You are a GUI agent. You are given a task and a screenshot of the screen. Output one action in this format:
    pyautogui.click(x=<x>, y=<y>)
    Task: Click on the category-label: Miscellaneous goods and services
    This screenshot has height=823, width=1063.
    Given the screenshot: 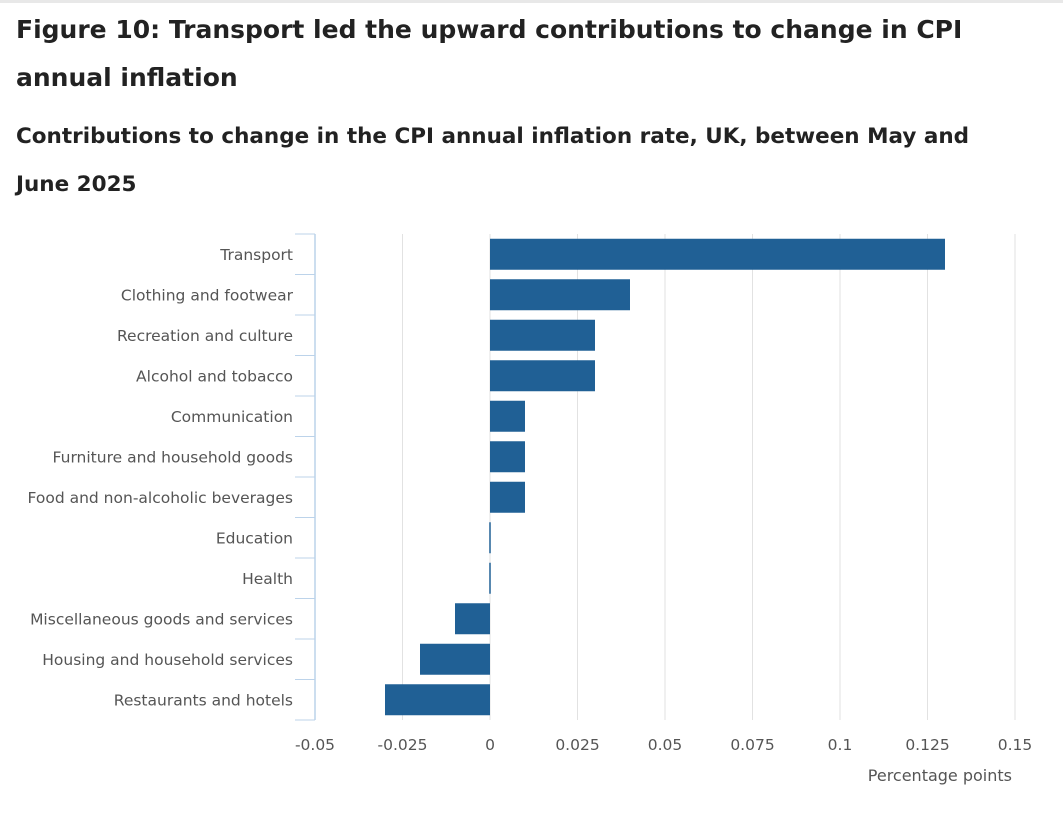 What is the action you would take?
    pyautogui.click(x=161, y=619)
    